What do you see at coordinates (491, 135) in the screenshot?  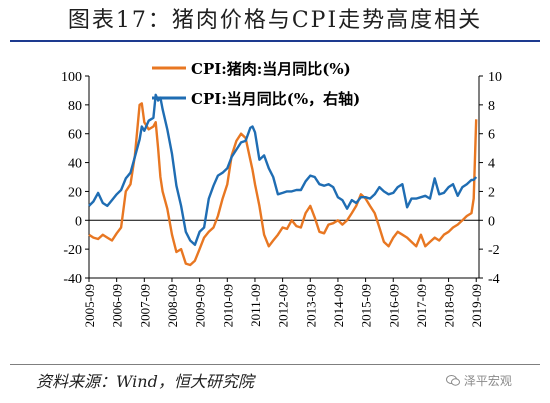 I see `y-right-tick-label: 6` at bounding box center [491, 135].